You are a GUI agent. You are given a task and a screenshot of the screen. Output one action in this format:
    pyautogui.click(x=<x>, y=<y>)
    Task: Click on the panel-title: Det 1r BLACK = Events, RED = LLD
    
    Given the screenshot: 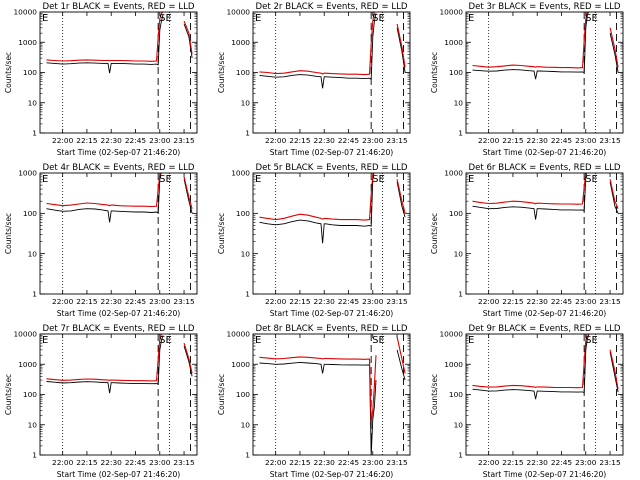 What is the action you would take?
    pyautogui.click(x=118, y=7)
    